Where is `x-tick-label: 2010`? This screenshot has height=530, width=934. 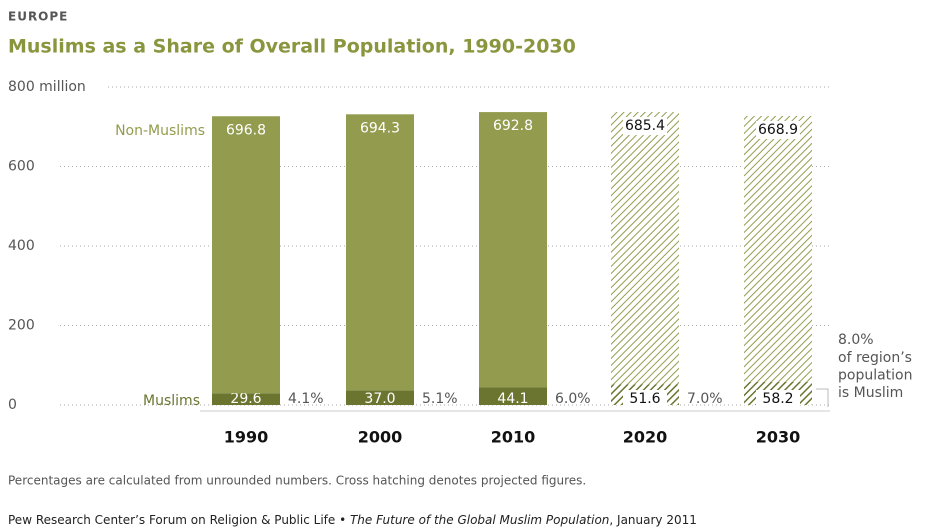
x-tick-label: 2010 is located at coordinates (513, 437).